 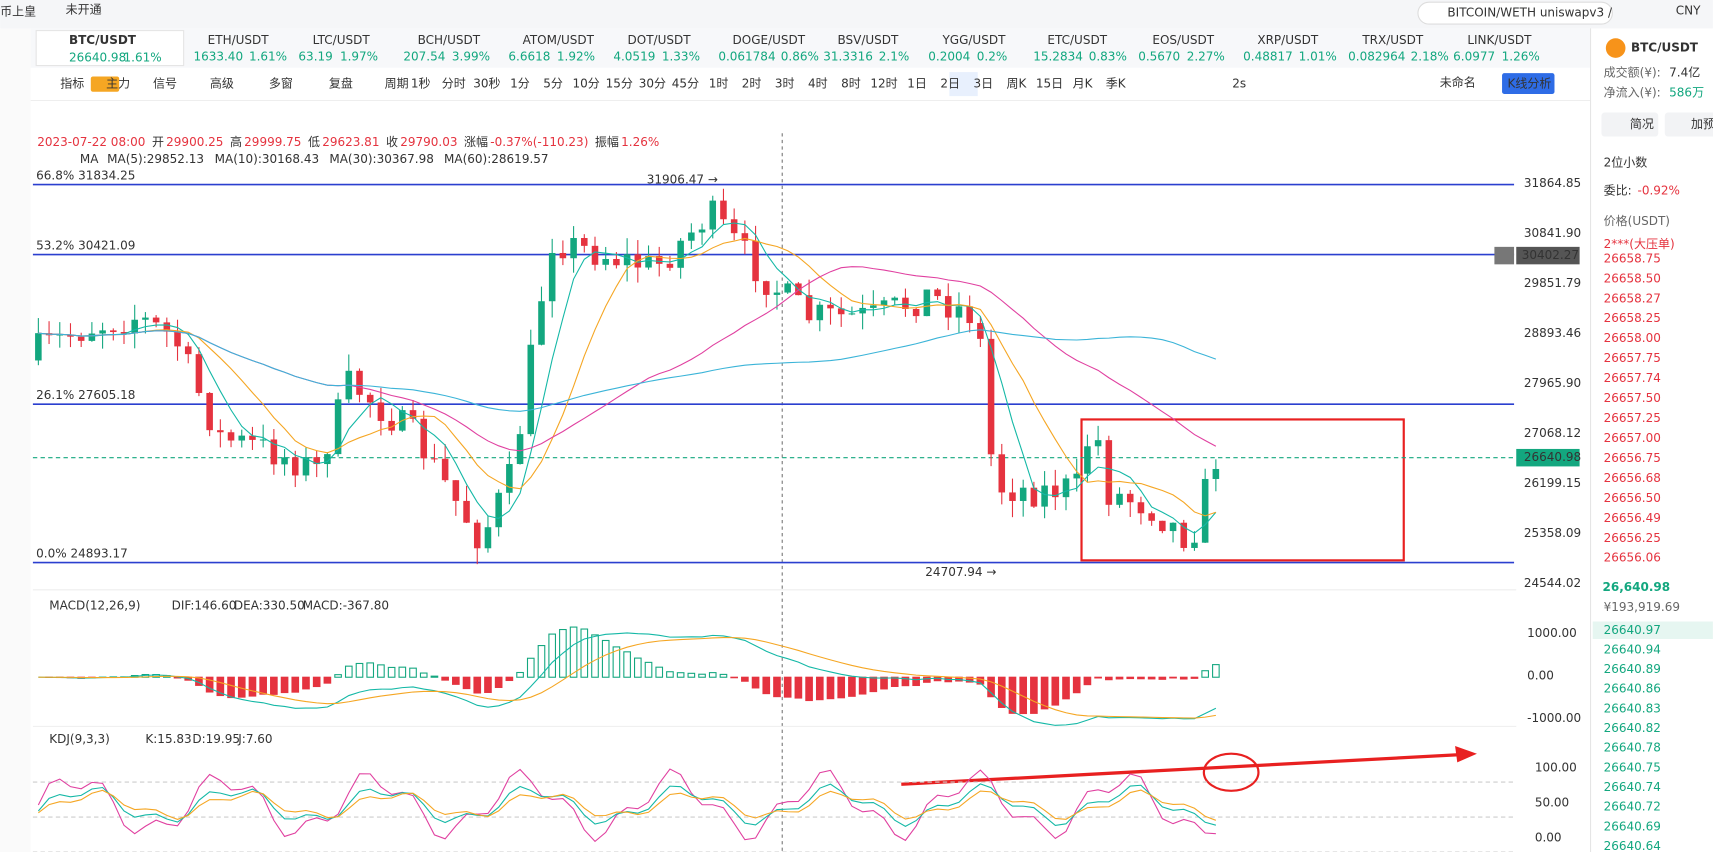 I want to click on interval-active, so click(x=963, y=84).